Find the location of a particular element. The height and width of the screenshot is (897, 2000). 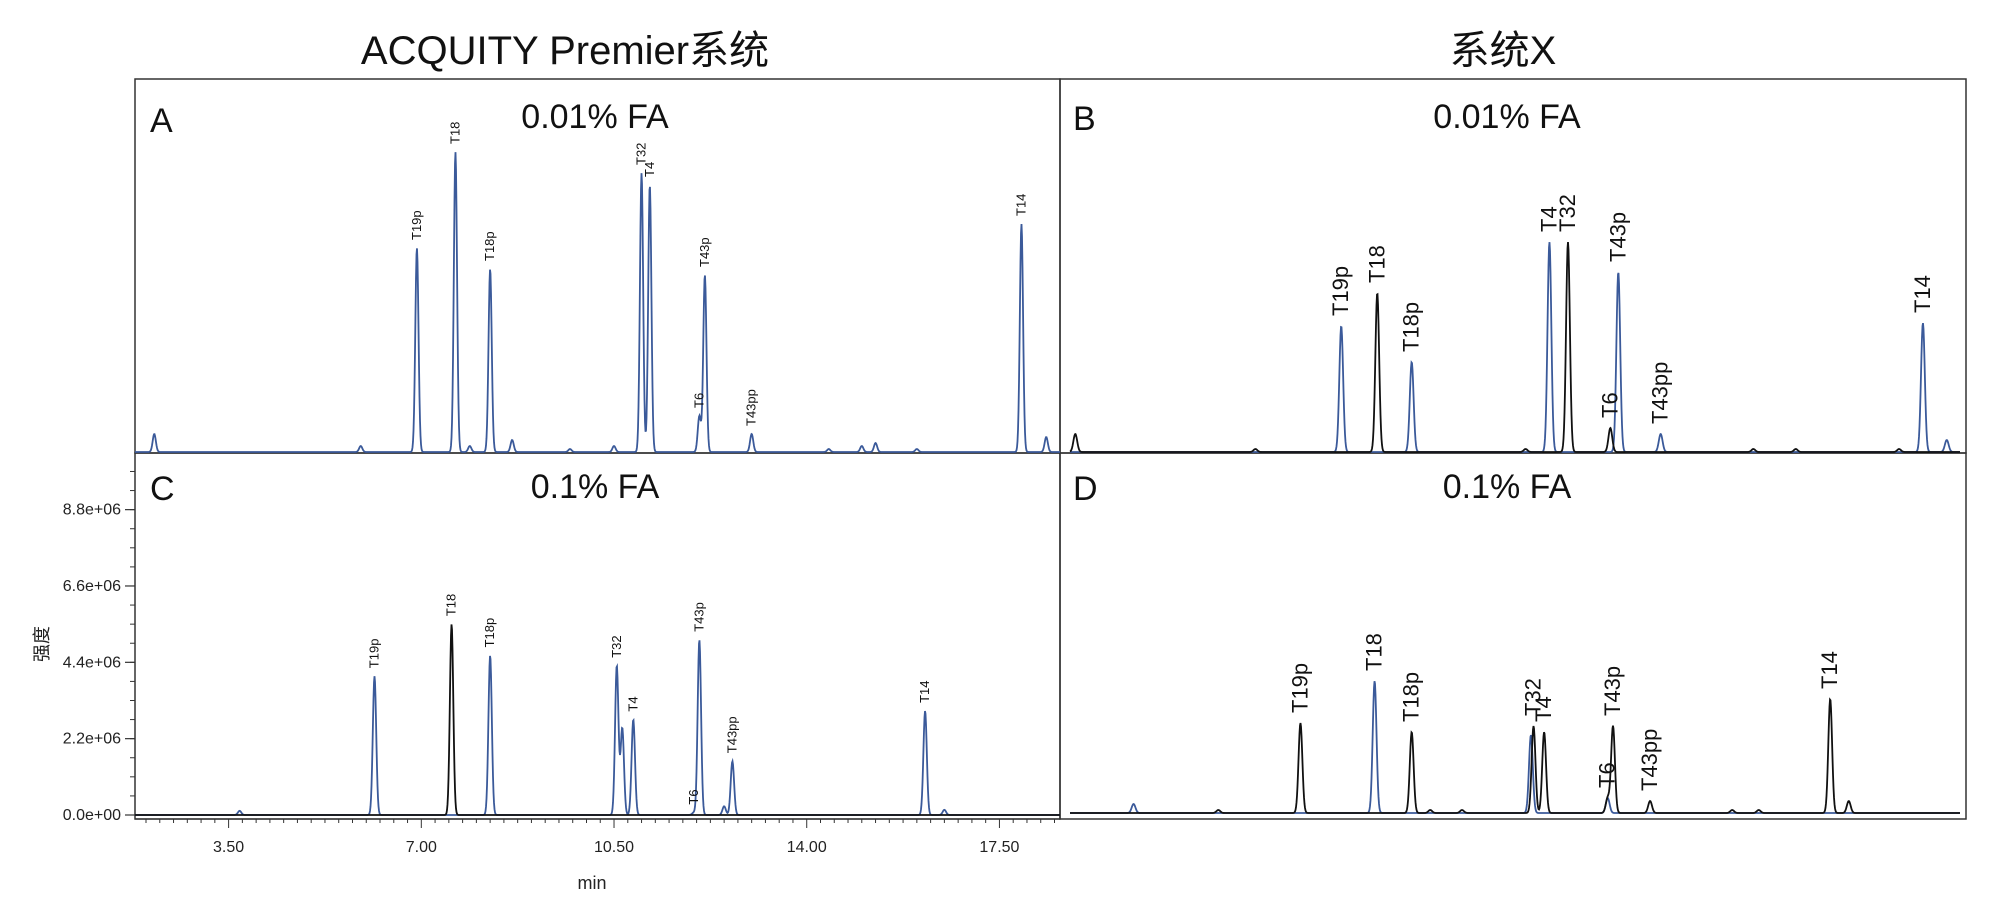

panel-a-letter: A is located at coordinates (161, 121).